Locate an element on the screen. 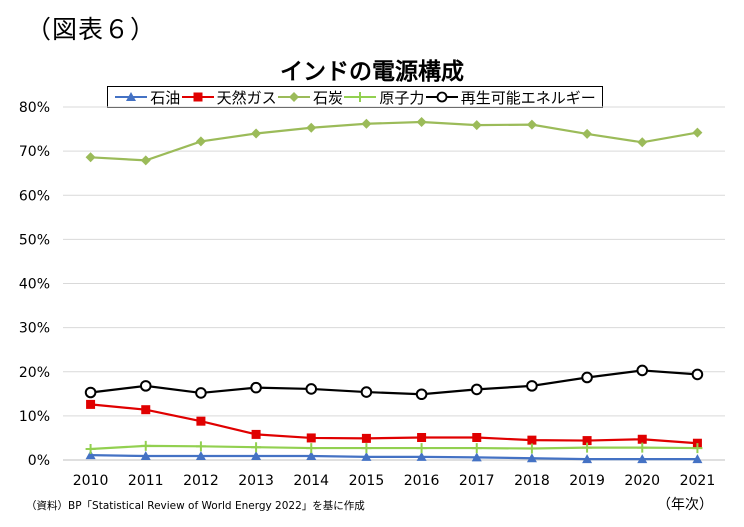 The width and height of the screenshot is (744, 527). series-line-natural-gas is located at coordinates (394, 424).